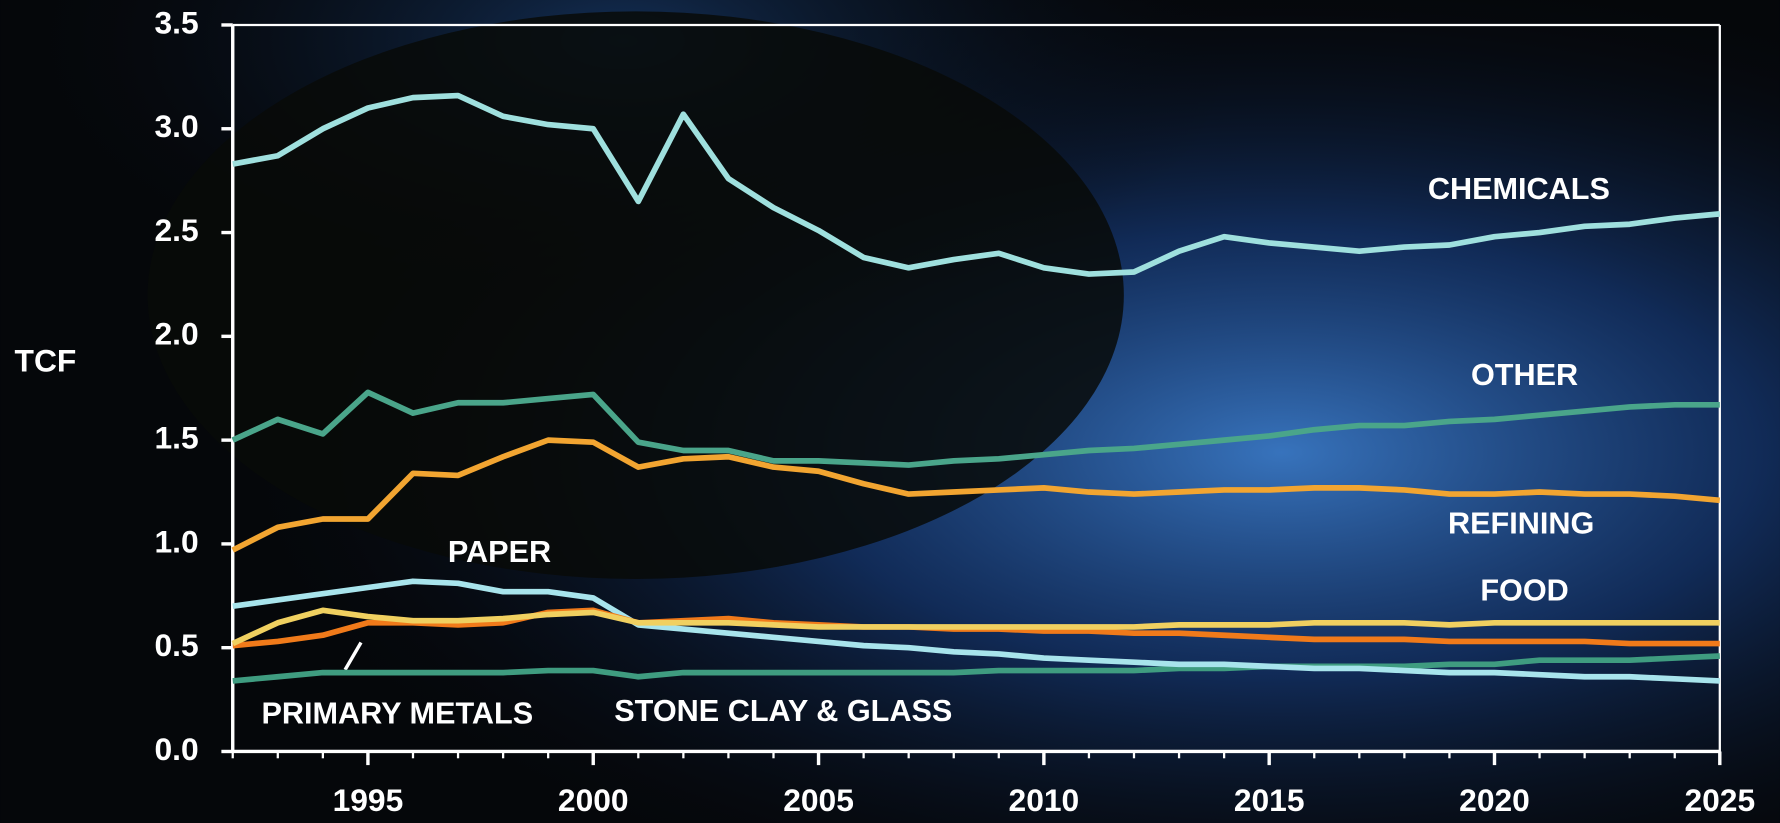  I want to click on series-label: PAPER, so click(499, 552).